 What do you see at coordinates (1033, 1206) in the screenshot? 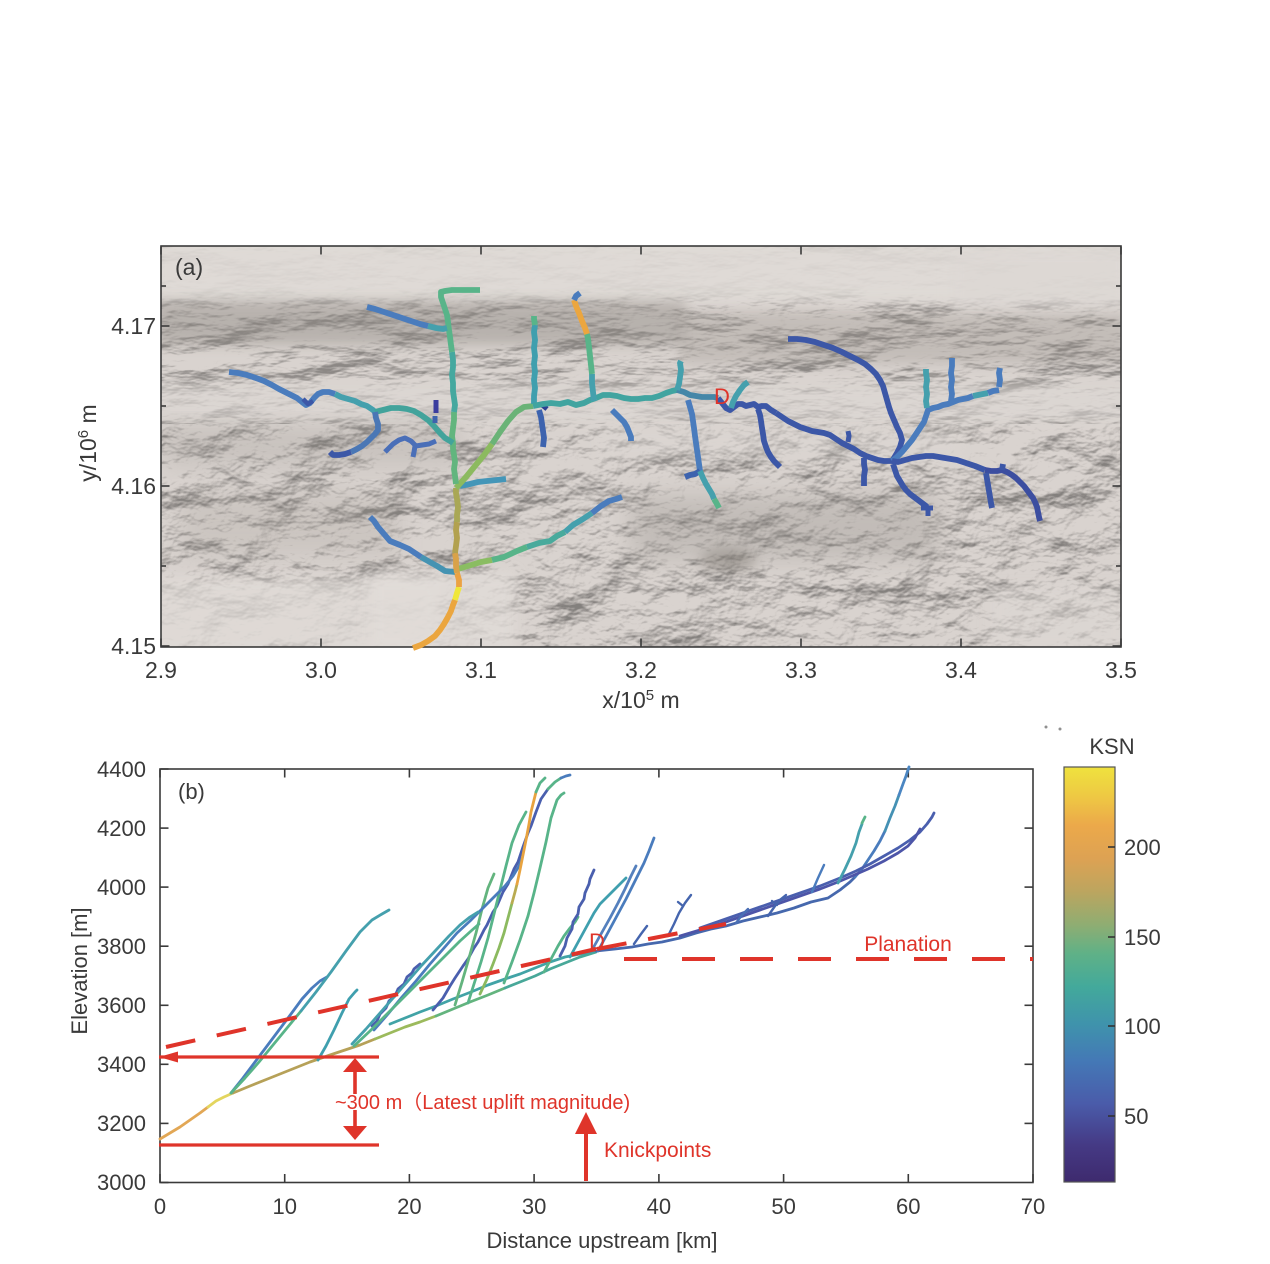
I see `svg-text: 70` at bounding box center [1033, 1206].